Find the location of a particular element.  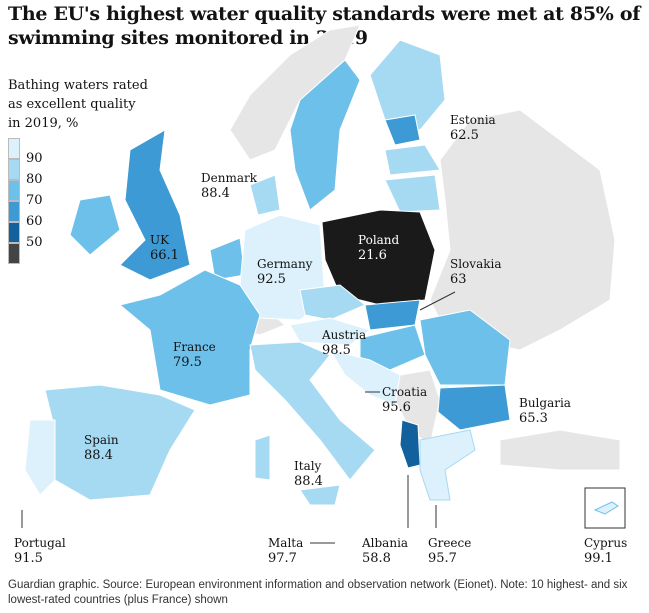

country-value: 98.5 is located at coordinates (336, 350).